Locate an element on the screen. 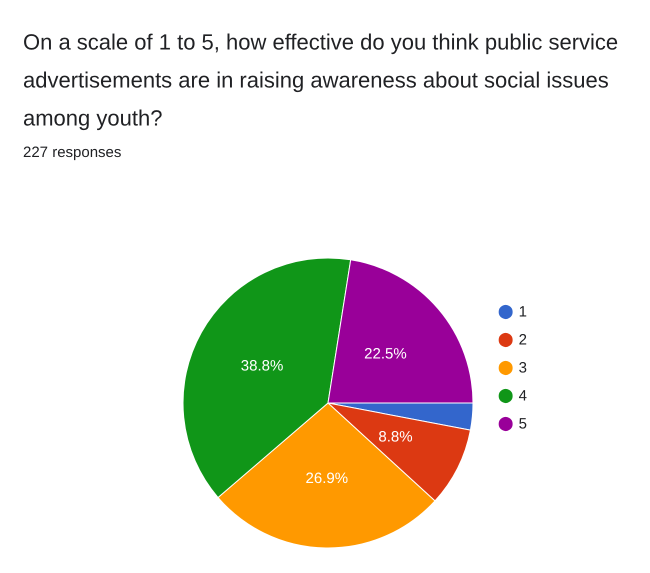 This screenshot has width=650, height=573. chart-subtitle: 227 responses is located at coordinates (72, 152).